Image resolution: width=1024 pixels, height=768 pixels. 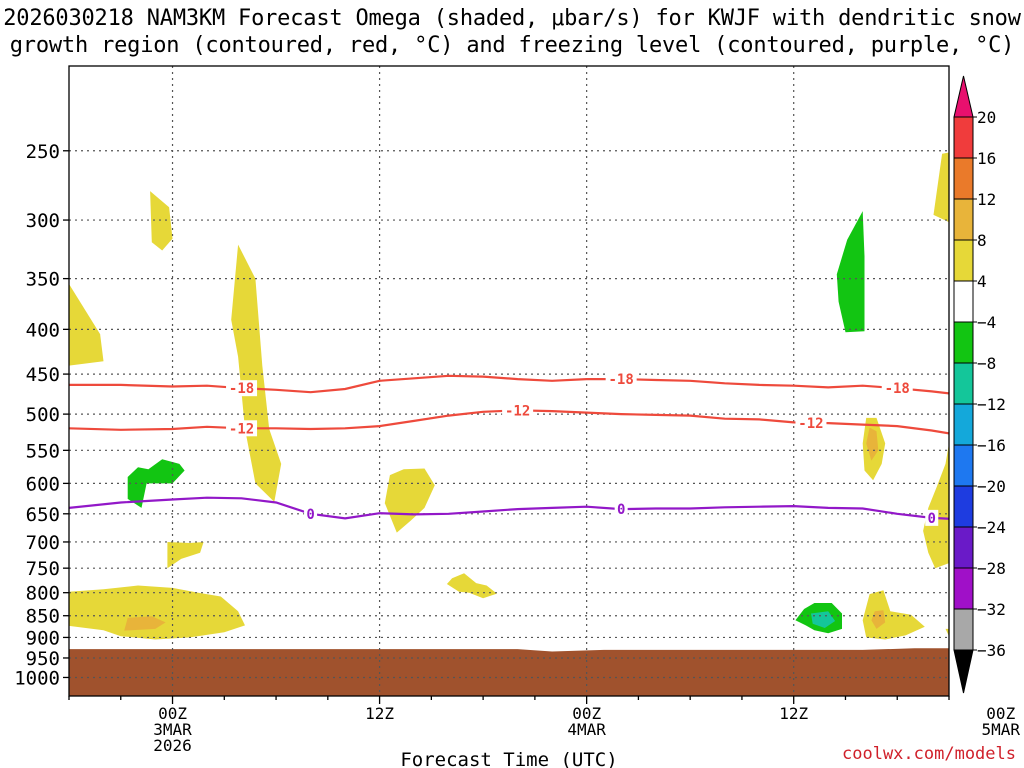 I want to click on contour-labels: -18 -18 -18 -12 -12 -12 0 0 0, so click(x=582, y=449).